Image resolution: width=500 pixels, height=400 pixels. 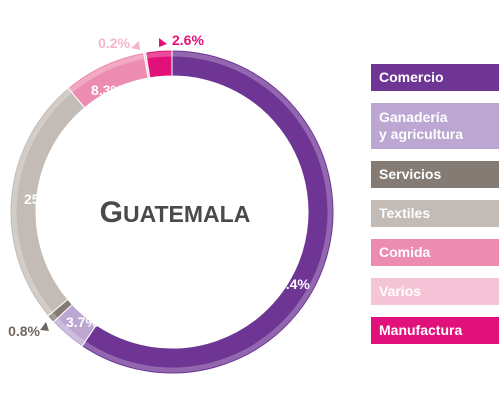 What do you see at coordinates (405, 213) in the screenshot?
I see `legend-label: Textiles` at bounding box center [405, 213].